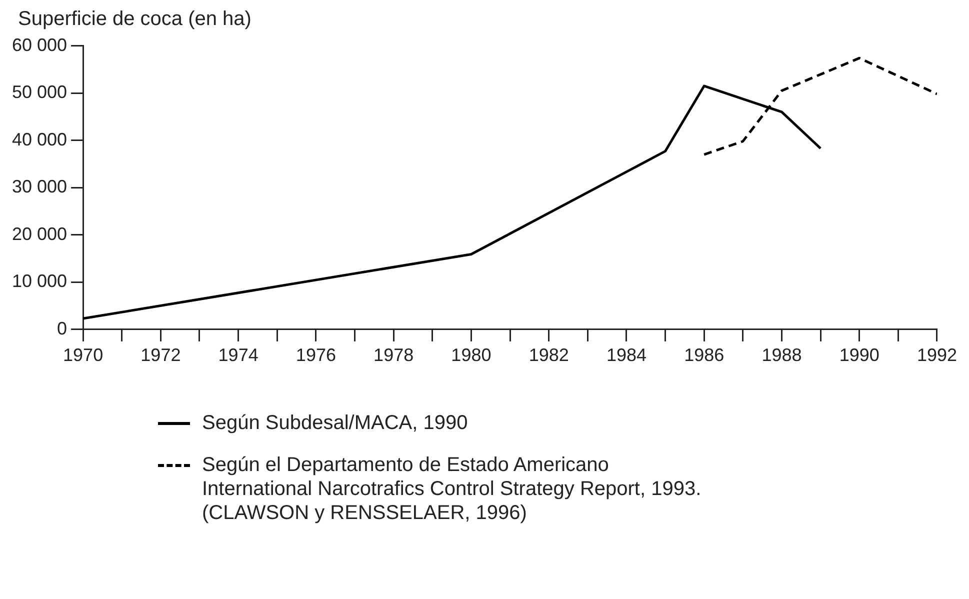 The height and width of the screenshot is (599, 969). Describe the element at coordinates (859, 355) in the screenshot. I see `x-tick-label: 1990` at that location.